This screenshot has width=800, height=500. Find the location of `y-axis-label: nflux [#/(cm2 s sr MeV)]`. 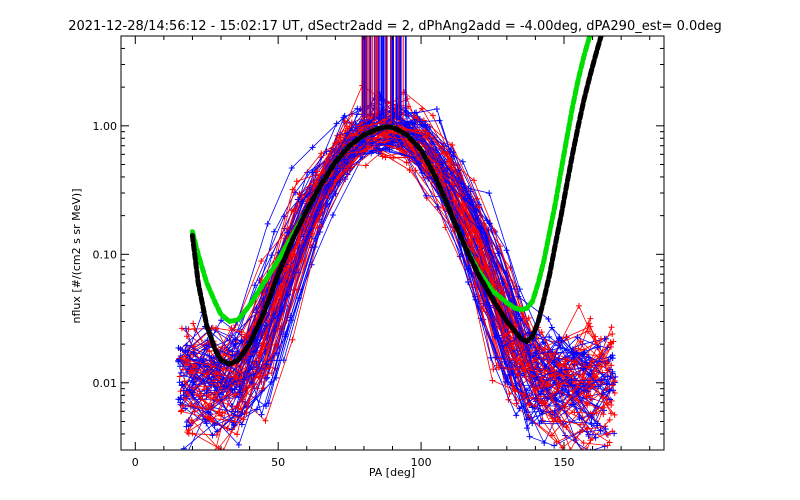

y-axis-label: nflux [#/(cm2 s sr MeV)] is located at coordinates (76, 256).